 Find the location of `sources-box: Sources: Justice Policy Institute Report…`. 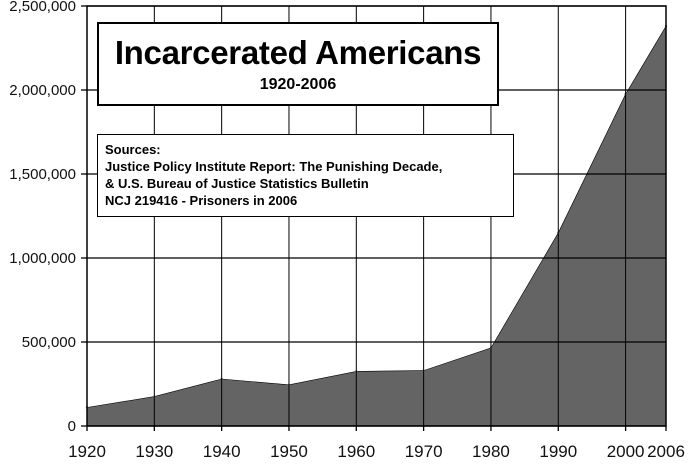

sources-box: Sources: Justice Policy Institute Report… is located at coordinates (305, 175).